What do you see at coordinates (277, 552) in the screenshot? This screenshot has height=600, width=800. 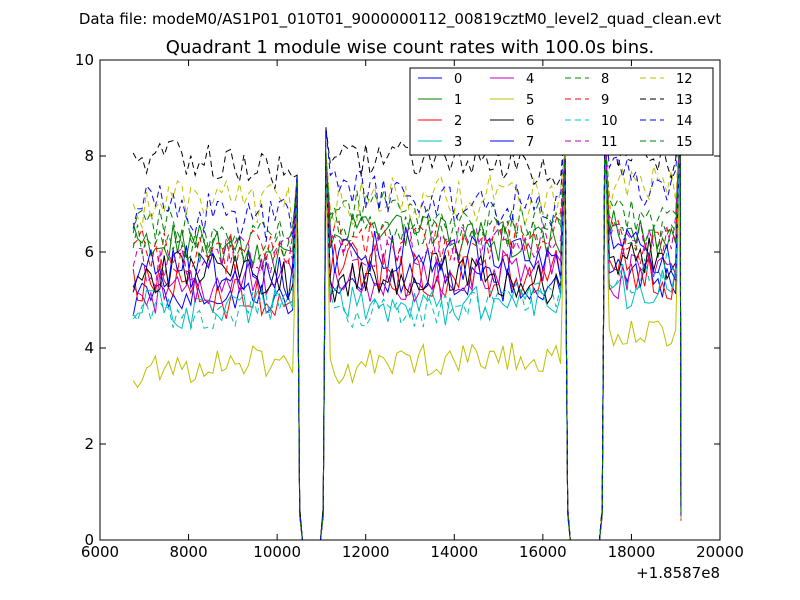 I see `x-tick-label: 10000` at bounding box center [277, 552].